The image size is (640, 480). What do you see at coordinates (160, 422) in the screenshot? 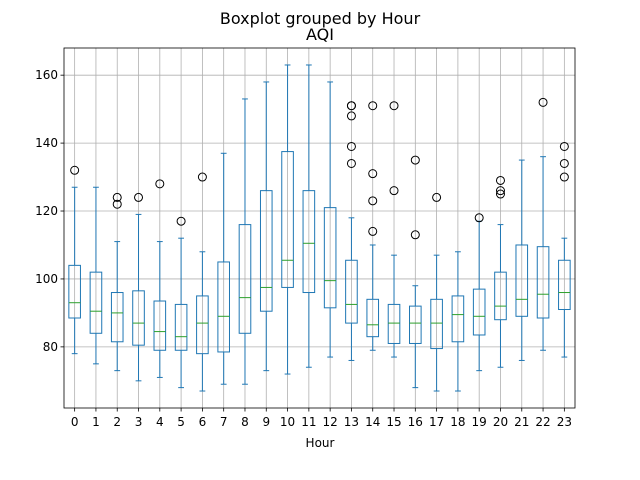
I see `x-tick-label: 4` at bounding box center [160, 422].